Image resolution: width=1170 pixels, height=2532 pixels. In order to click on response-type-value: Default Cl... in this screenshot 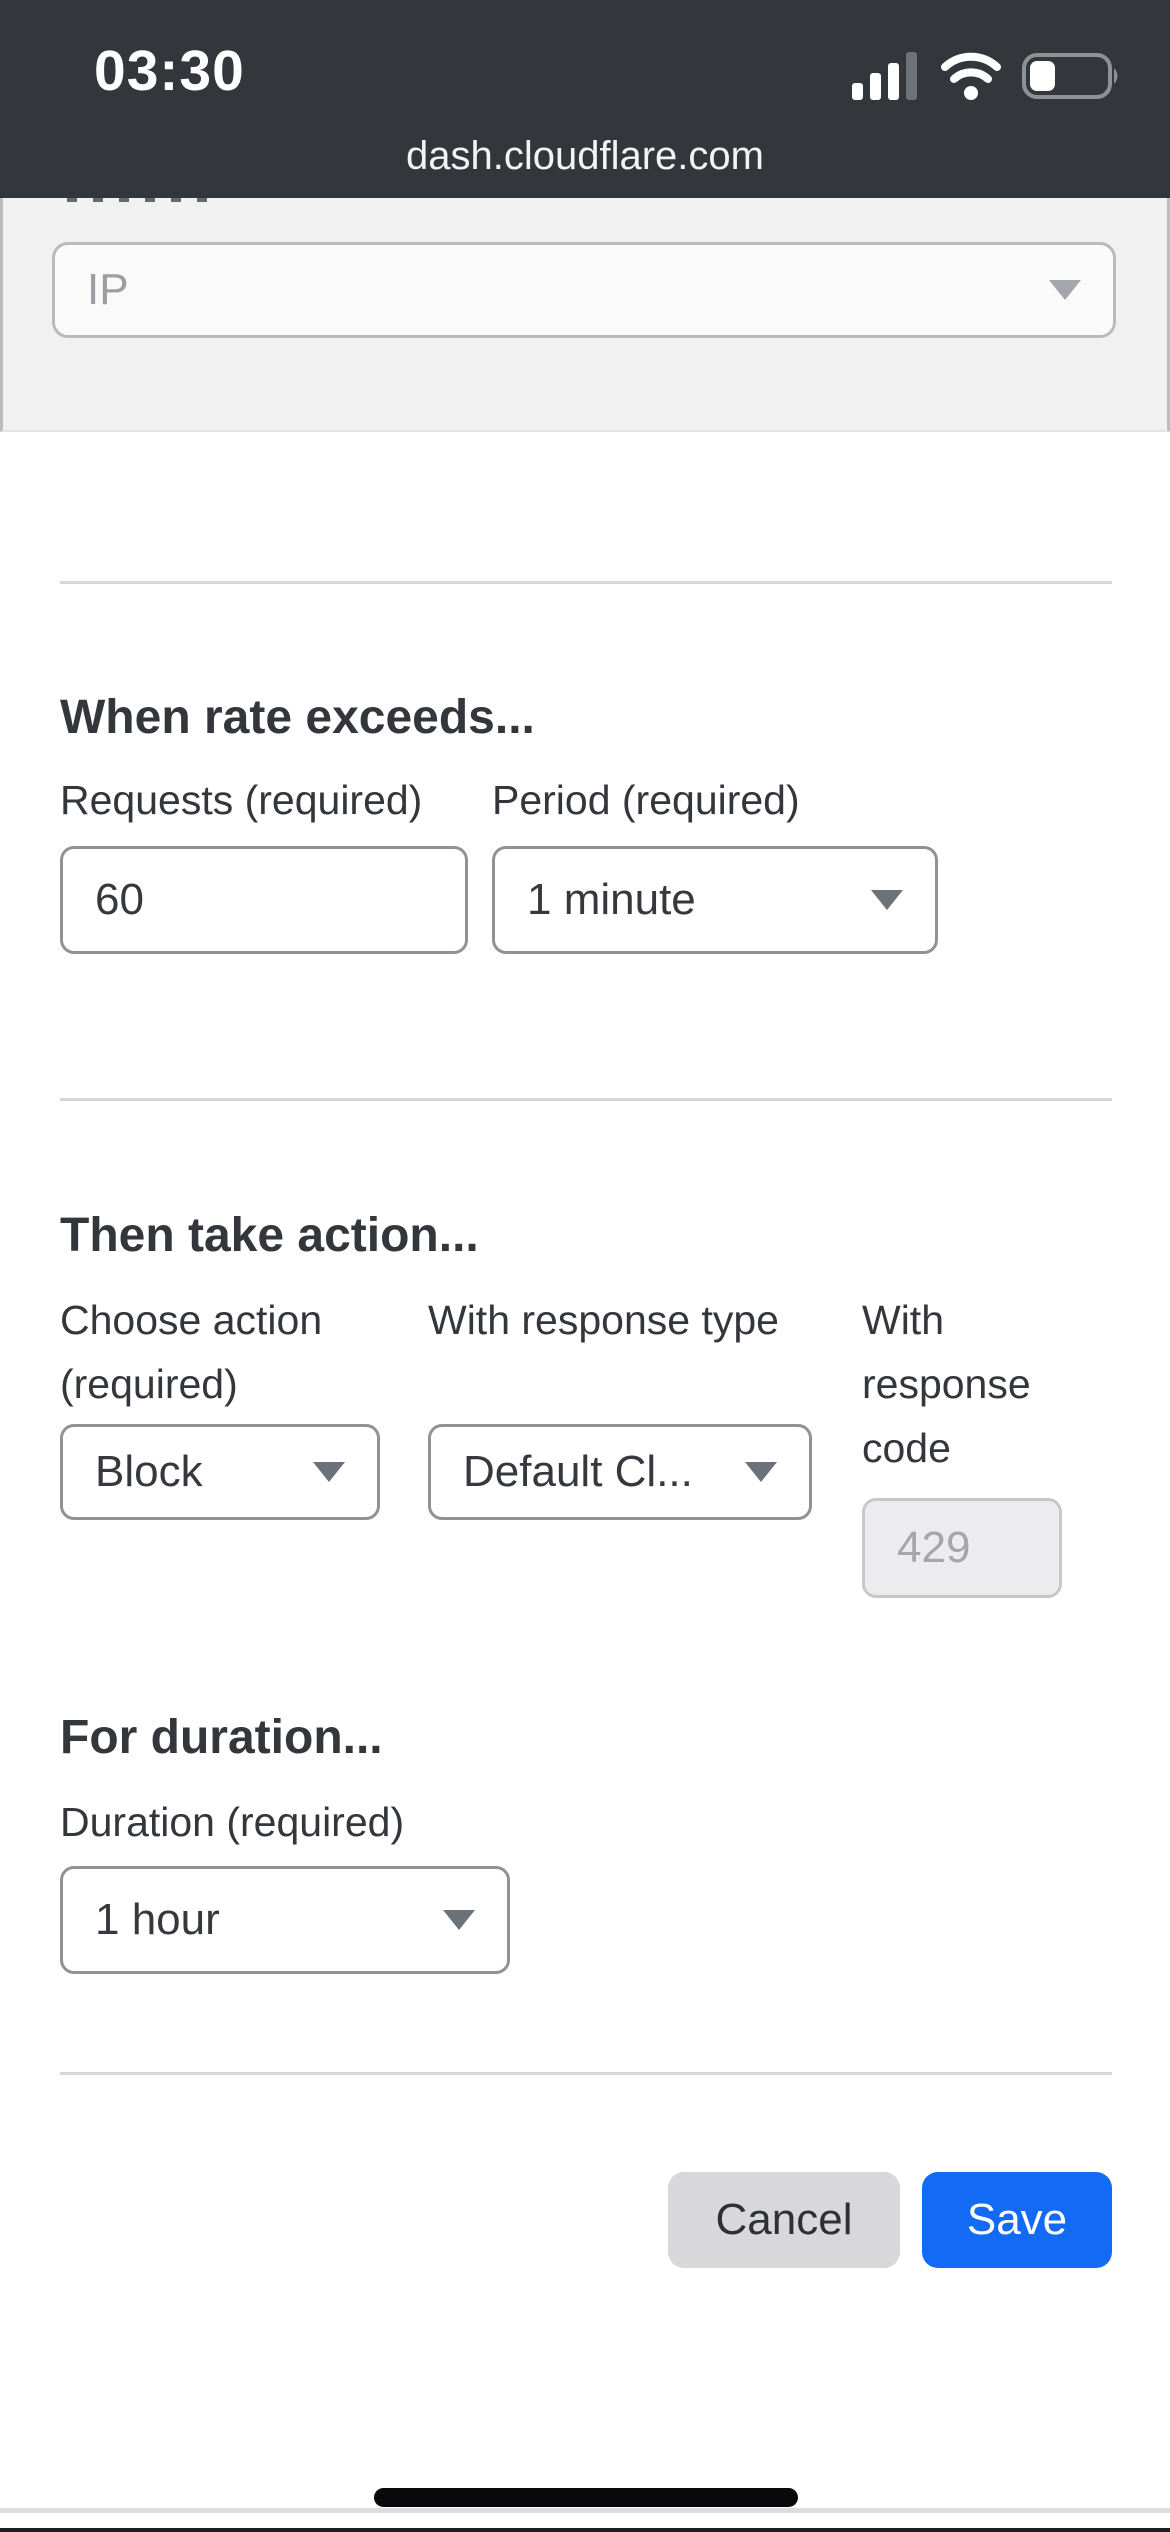, I will do `click(578, 1471)`.